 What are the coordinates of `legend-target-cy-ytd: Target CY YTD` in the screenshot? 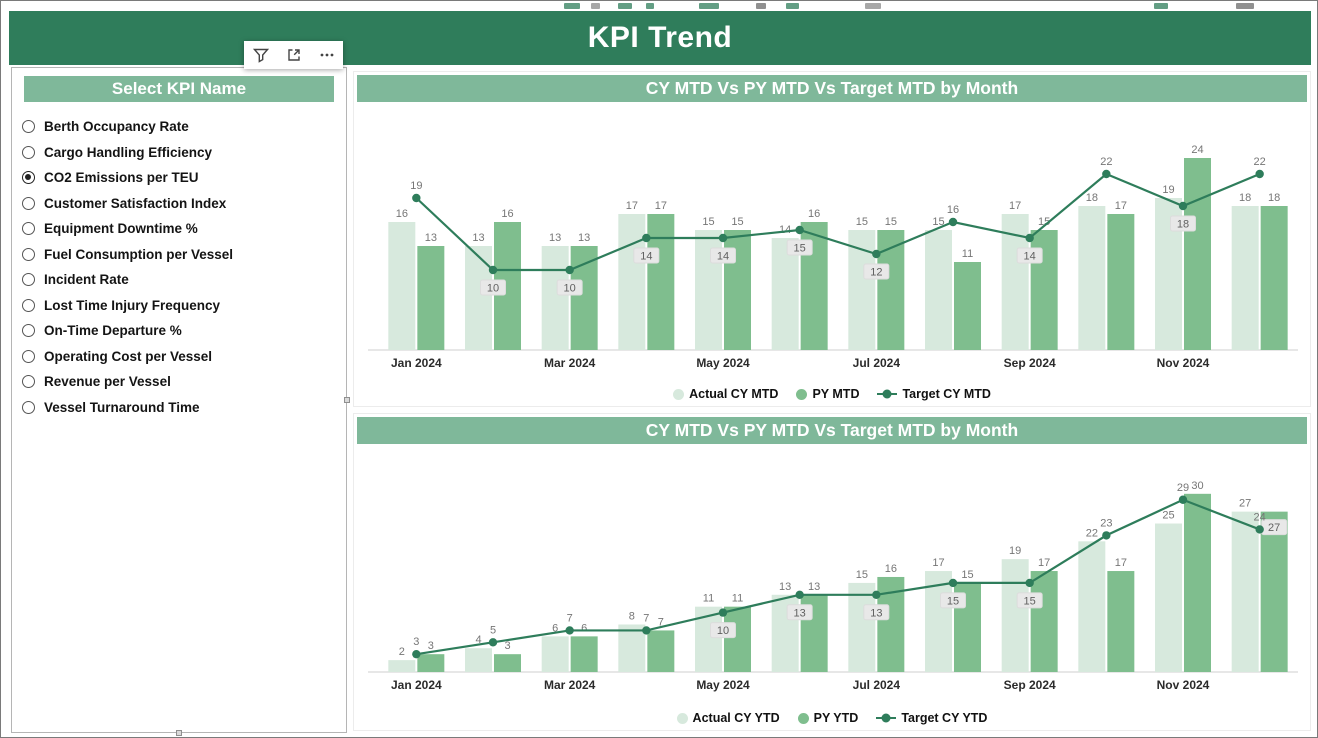 It's located at (931, 718).